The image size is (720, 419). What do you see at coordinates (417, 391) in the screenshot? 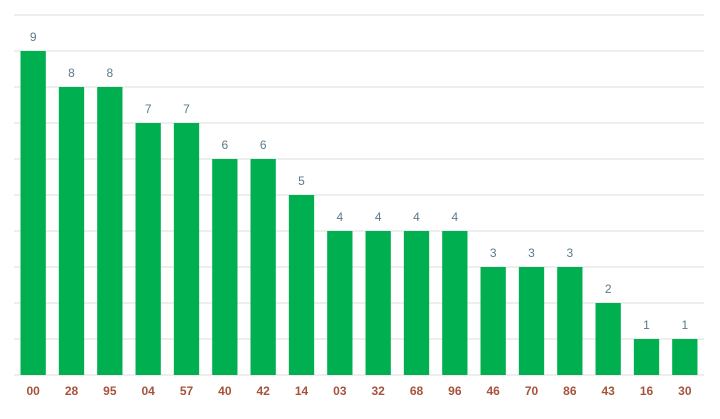
I see `x-tick-label: 68` at bounding box center [417, 391].